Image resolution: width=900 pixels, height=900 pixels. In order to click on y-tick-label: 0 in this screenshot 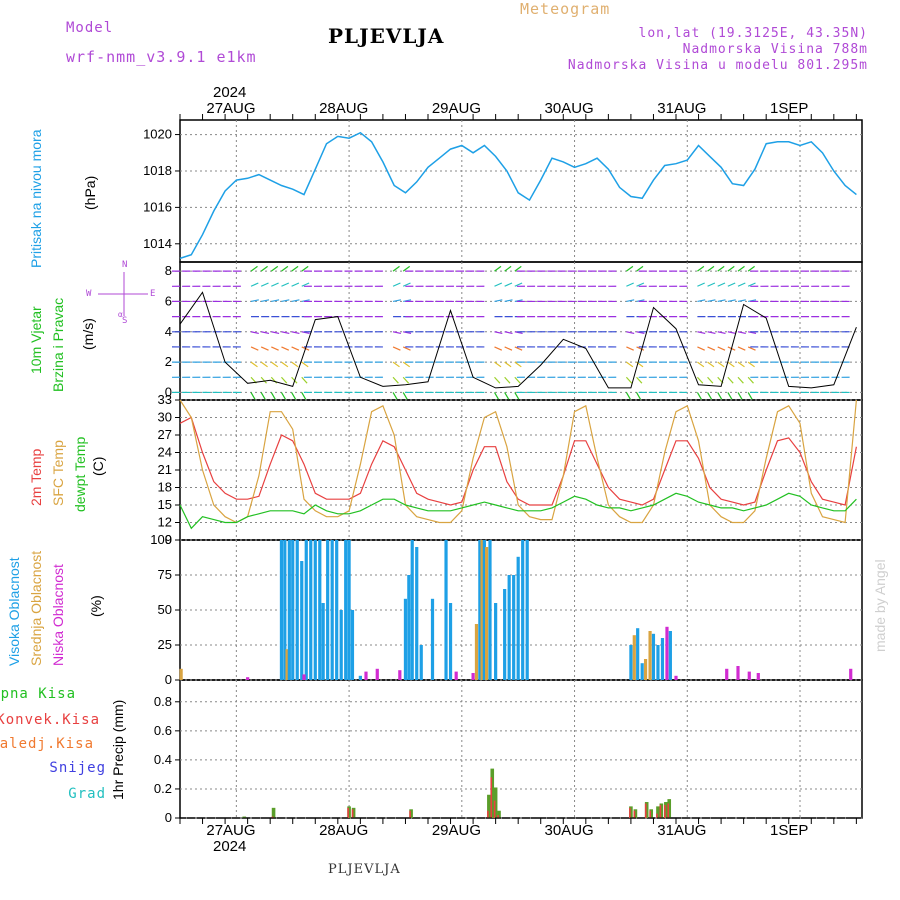, I will do `click(168, 679)`.